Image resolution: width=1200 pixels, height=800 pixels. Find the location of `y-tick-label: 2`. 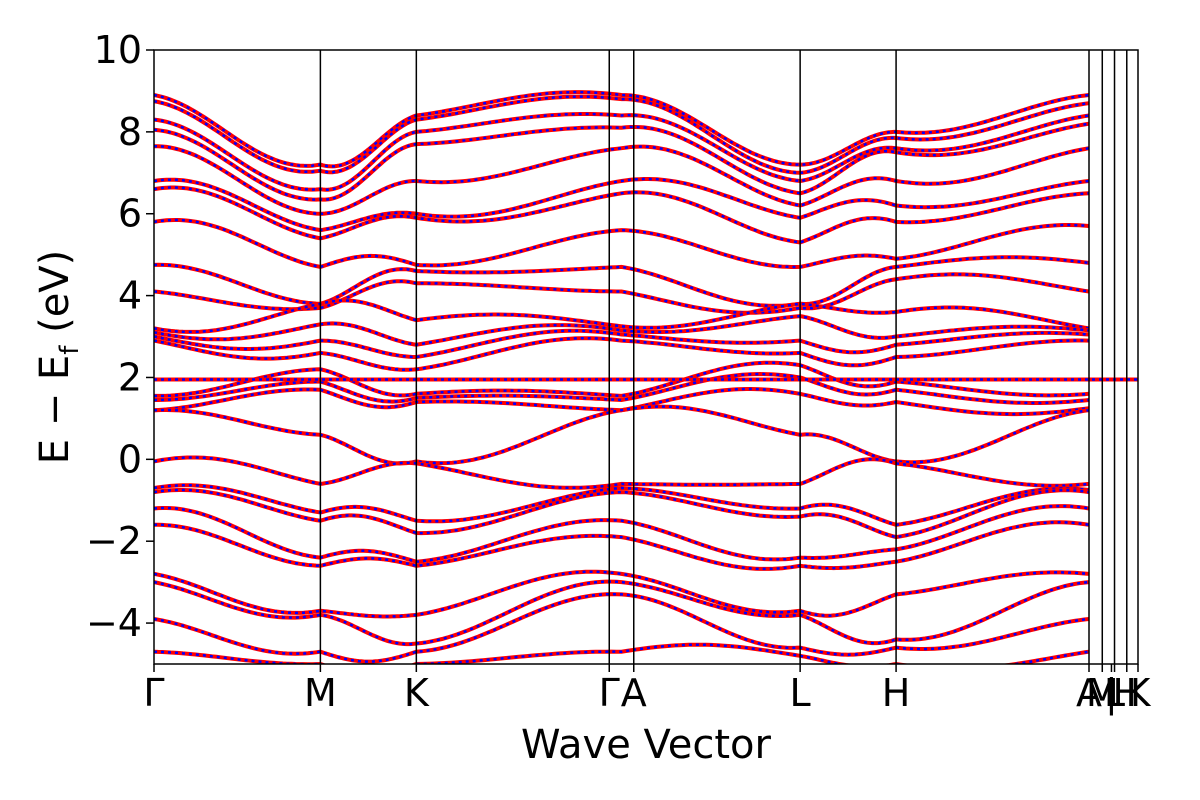

y-tick-label: 2 is located at coordinates (130, 377).